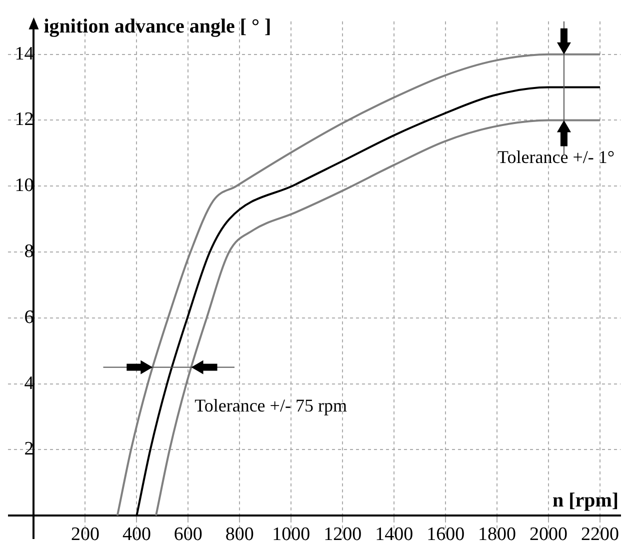 This screenshot has height=560, width=629. Describe the element at coordinates (29, 383) in the screenshot. I see `y-tick-label: 4` at that location.